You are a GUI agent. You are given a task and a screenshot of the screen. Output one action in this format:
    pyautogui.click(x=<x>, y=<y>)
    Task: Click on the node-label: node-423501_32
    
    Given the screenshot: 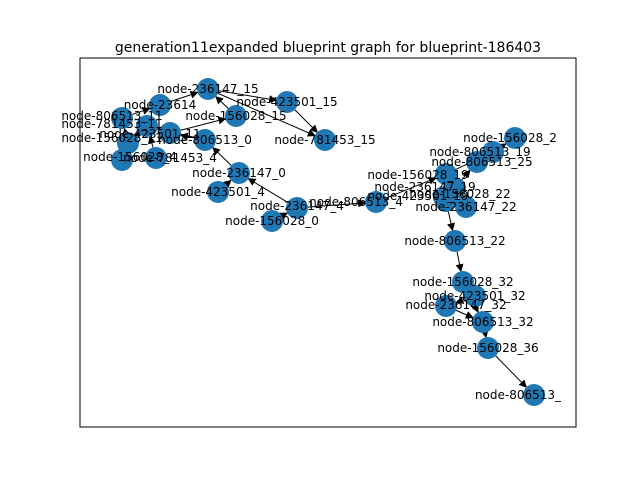 What is the action you would take?
    pyautogui.click(x=474, y=296)
    